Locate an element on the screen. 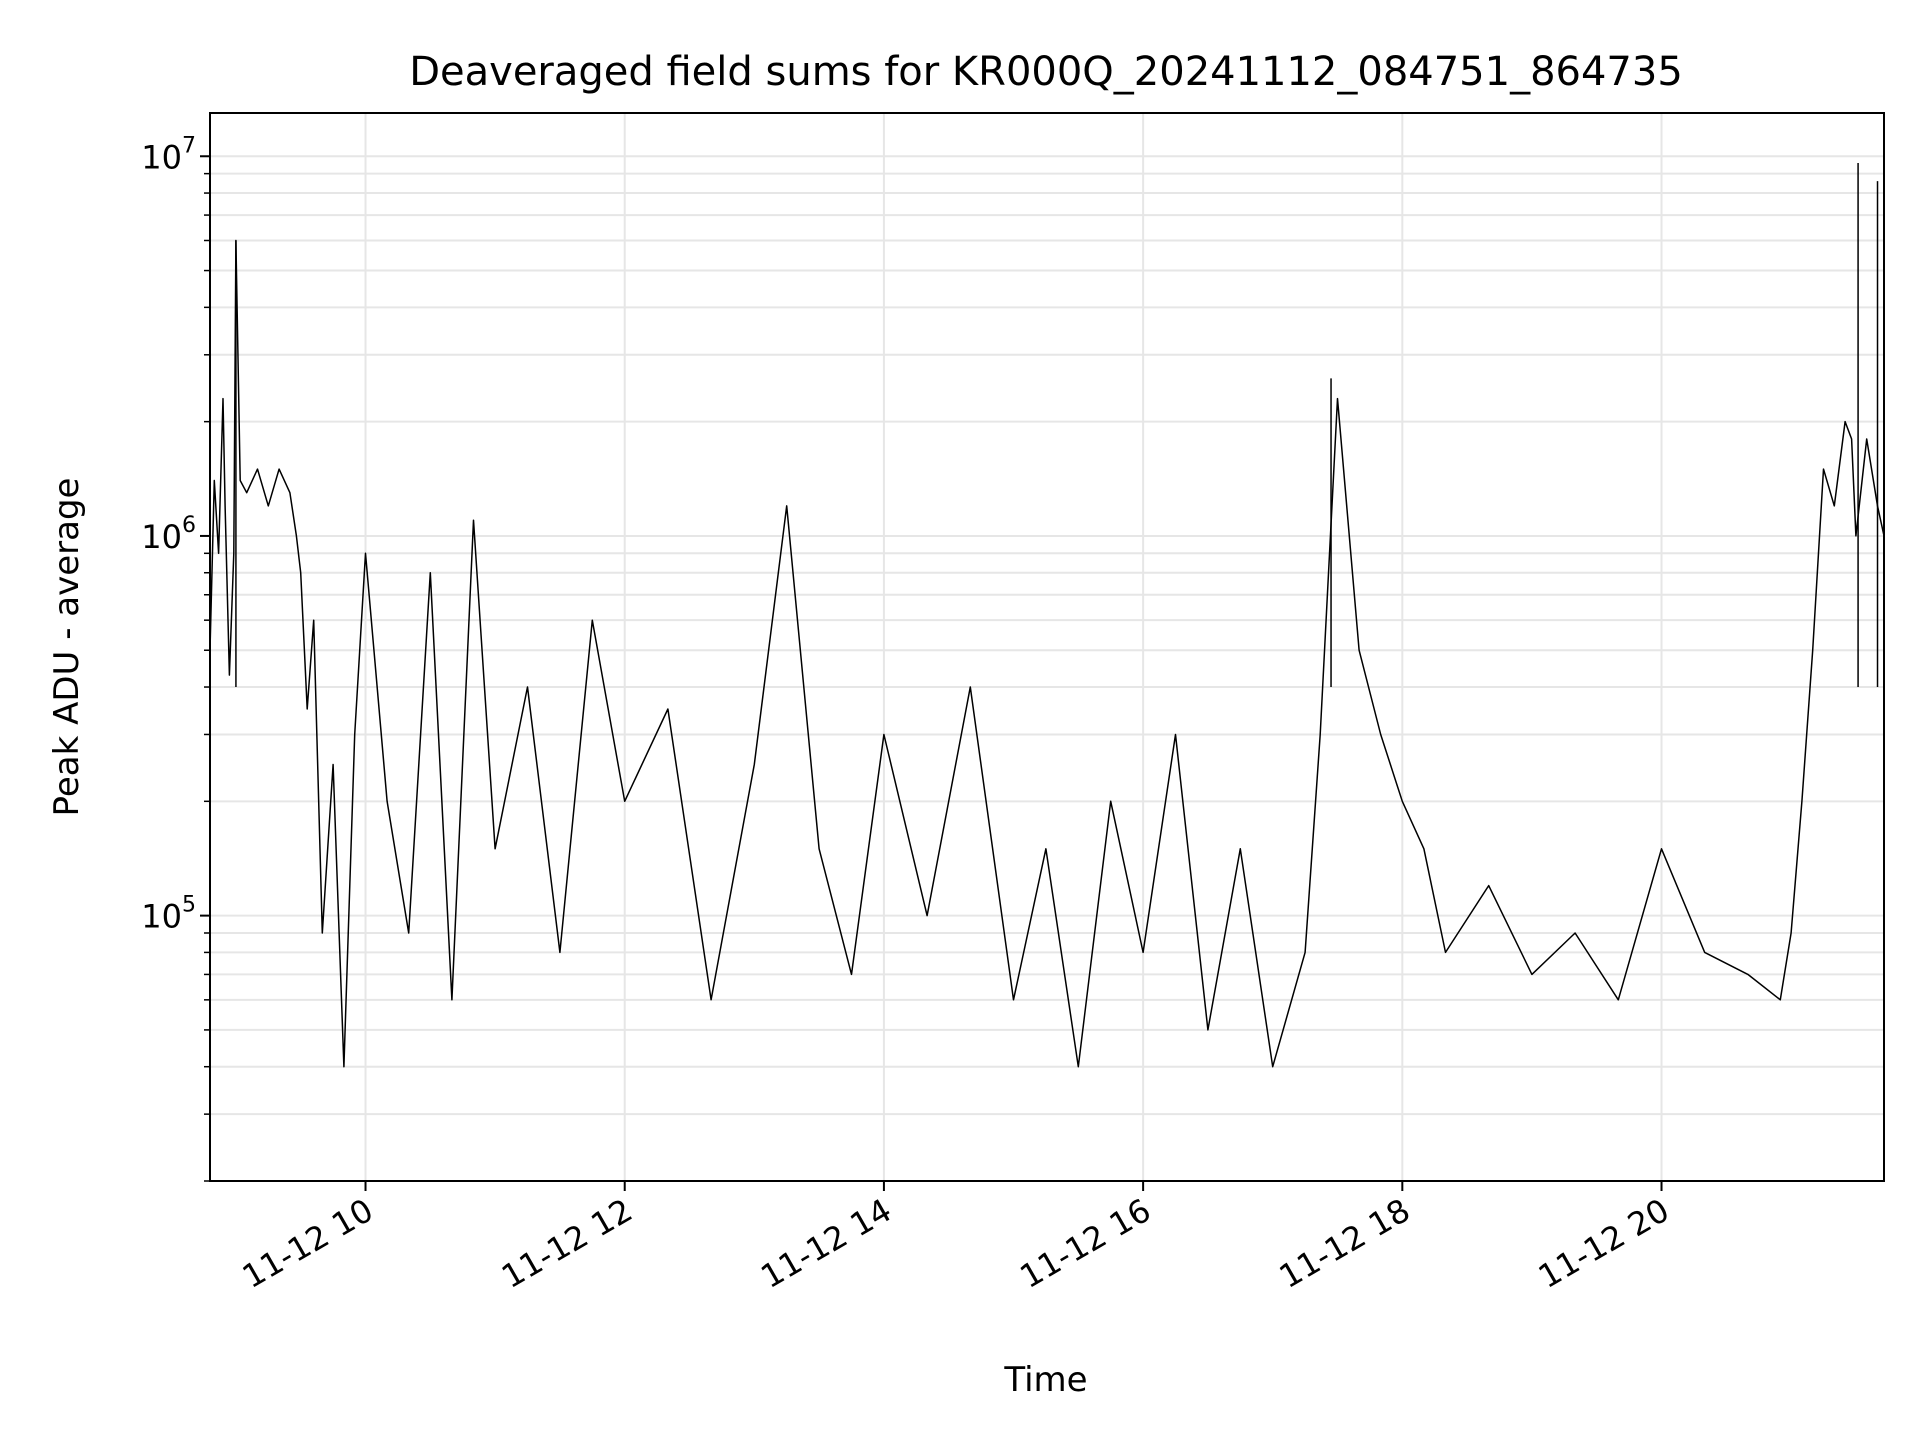 Image resolution: width=1920 pixels, height=1440 pixels. x-axis-label: Time is located at coordinates (1045, 1380).